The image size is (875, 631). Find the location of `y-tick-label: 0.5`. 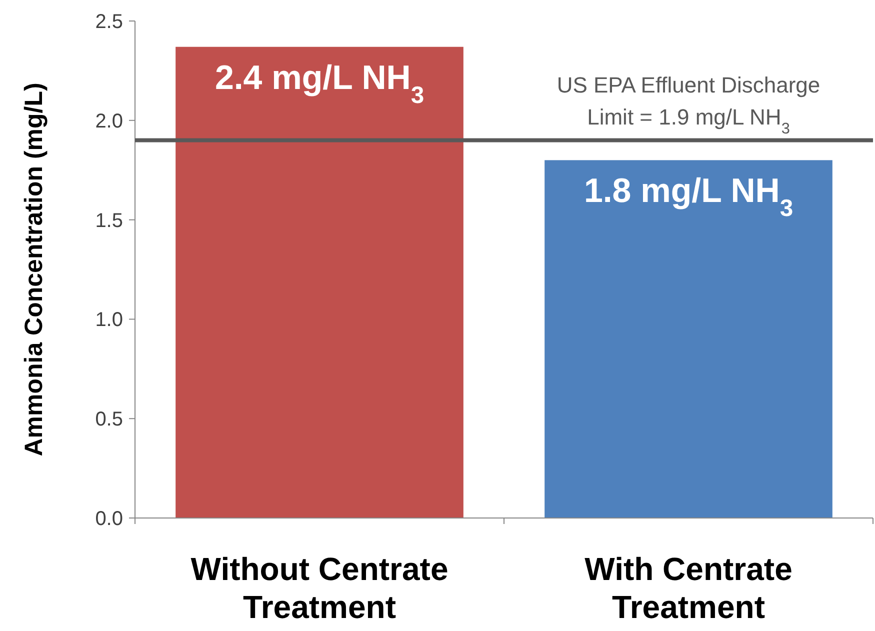

y-tick-label: 0.5 is located at coordinates (109, 419).